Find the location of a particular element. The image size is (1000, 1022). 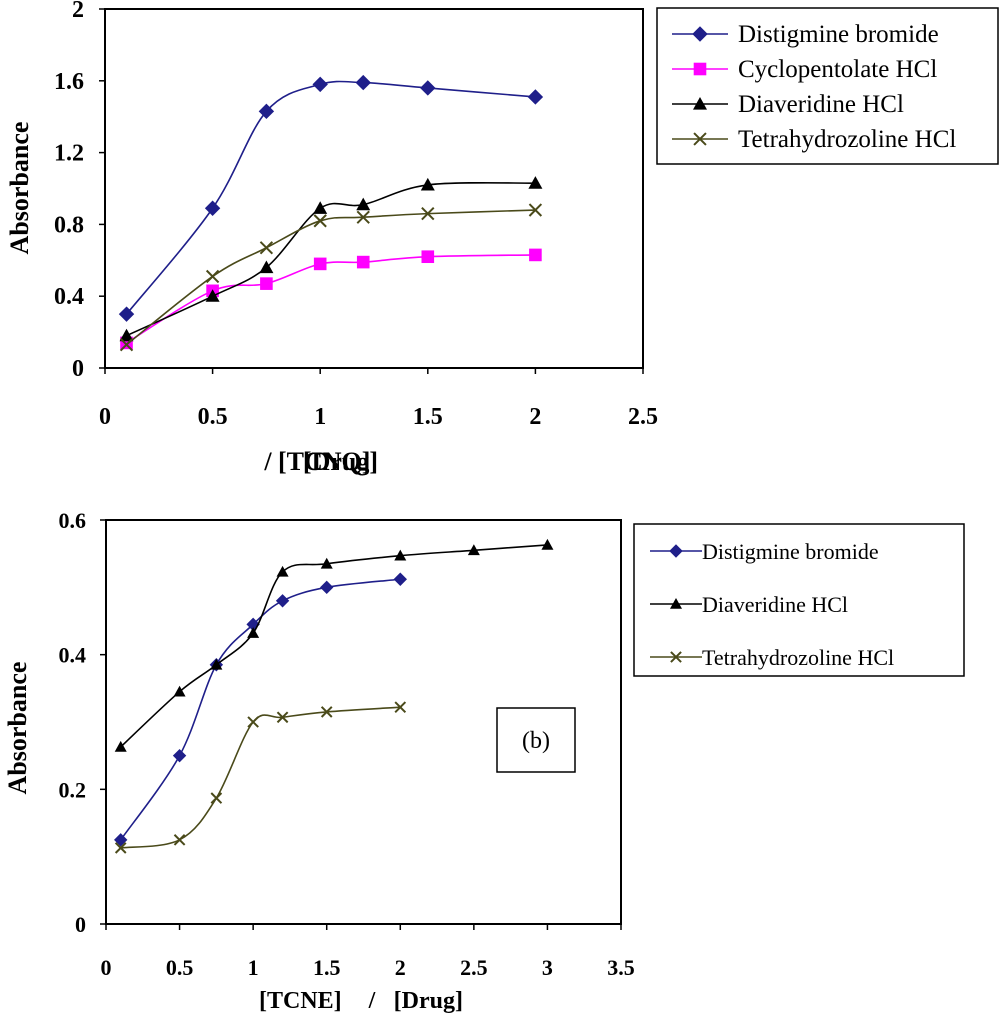

y-axis-title: Absorbance is located at coordinates (19, 188).